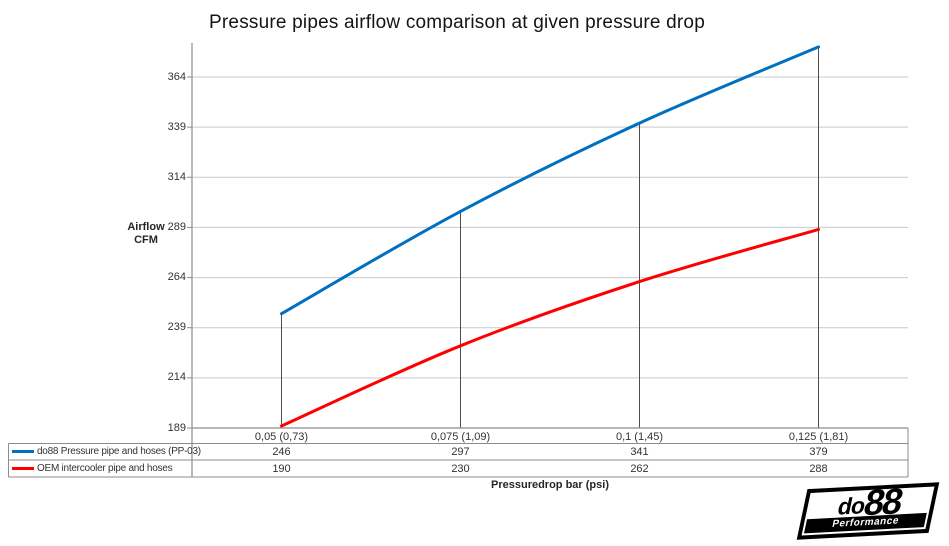 This screenshot has width=949, height=546. What do you see at coordinates (176, 126) in the screenshot?
I see `y-tick-label: 339` at bounding box center [176, 126].